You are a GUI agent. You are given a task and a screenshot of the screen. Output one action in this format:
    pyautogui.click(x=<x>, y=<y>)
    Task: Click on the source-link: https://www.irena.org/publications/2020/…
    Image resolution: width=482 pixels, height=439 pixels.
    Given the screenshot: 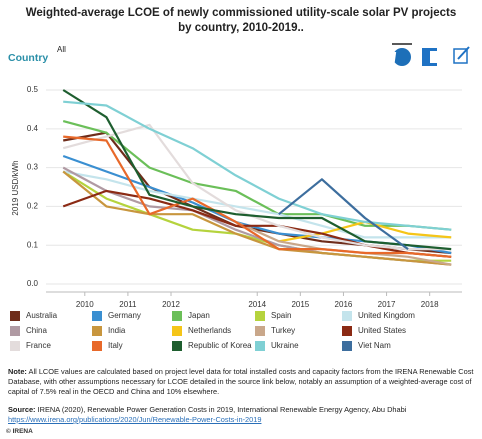 What is the action you would take?
    pyautogui.click(x=135, y=419)
    